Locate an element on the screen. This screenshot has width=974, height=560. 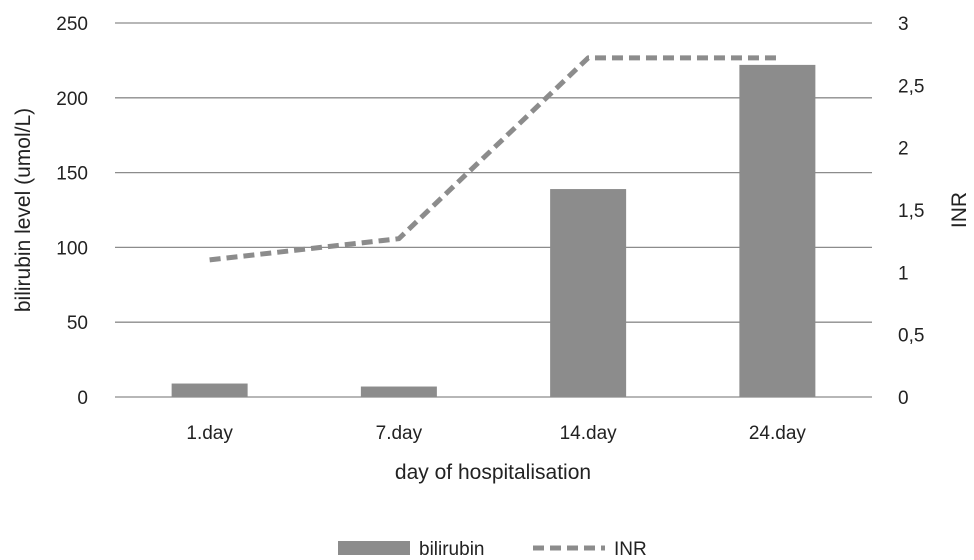
y-tick-label: 0 is located at coordinates (82, 398).